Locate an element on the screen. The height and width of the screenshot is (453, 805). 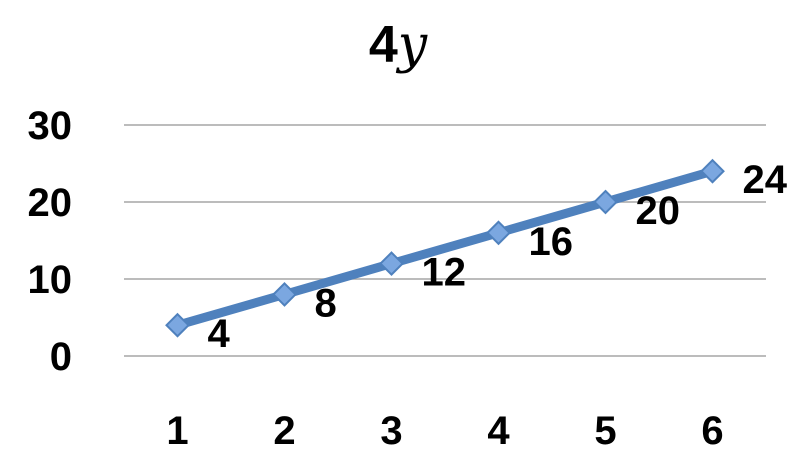
data-label: 12 is located at coordinates (444, 273).